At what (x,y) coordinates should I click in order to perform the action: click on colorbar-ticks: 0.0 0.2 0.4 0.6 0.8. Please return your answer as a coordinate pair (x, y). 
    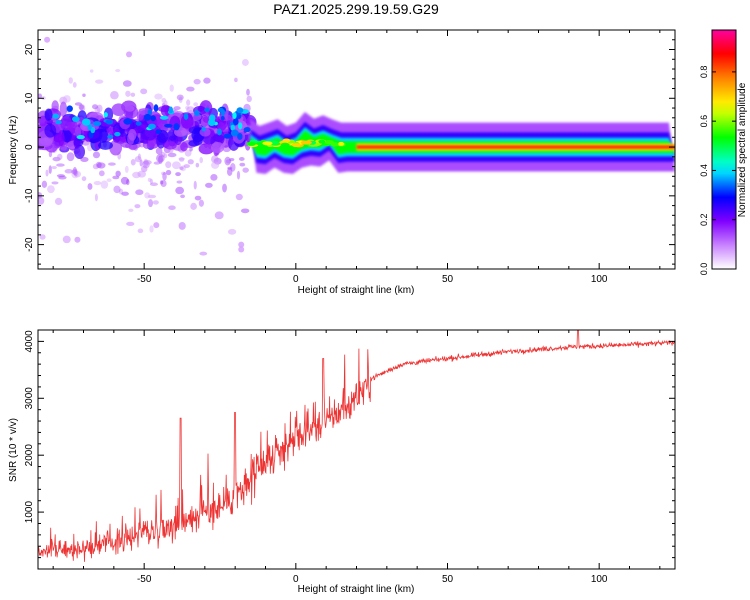
    Looking at the image, I should click on (717, 170).